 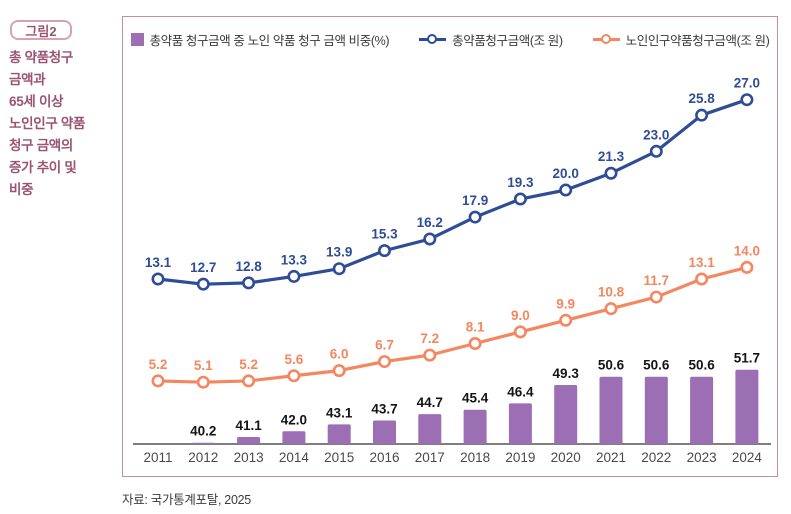 I want to click on figure-title-line: 총 약품청구, so click(x=41, y=57).